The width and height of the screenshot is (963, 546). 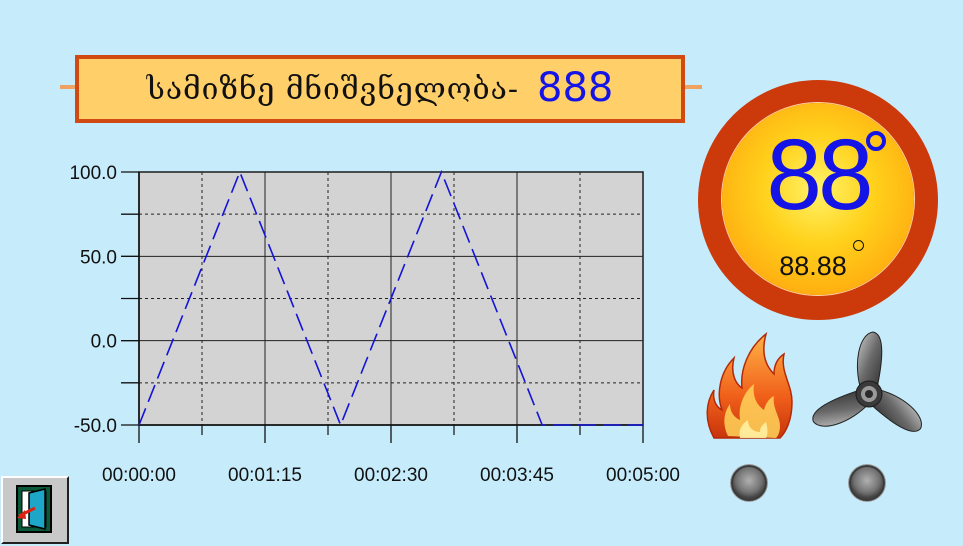 I want to click on exit-button, so click(x=35, y=510).